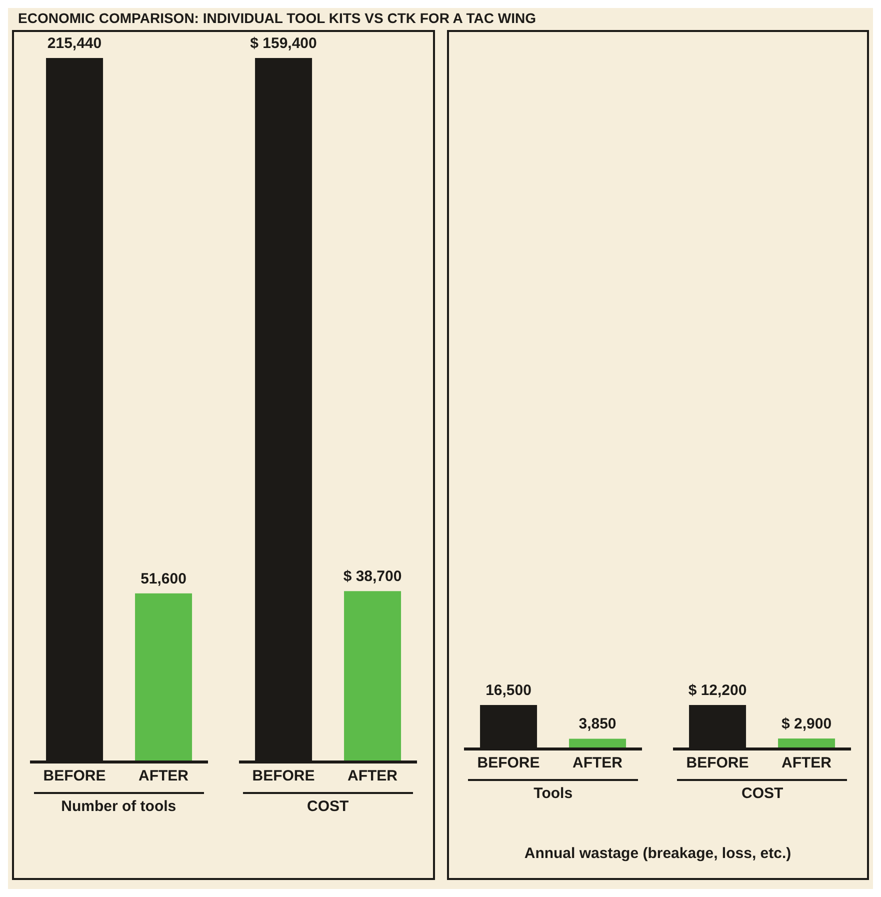 The width and height of the screenshot is (881, 897). What do you see at coordinates (553, 790) in the screenshot?
I see `x-axis-title: Tools` at bounding box center [553, 790].